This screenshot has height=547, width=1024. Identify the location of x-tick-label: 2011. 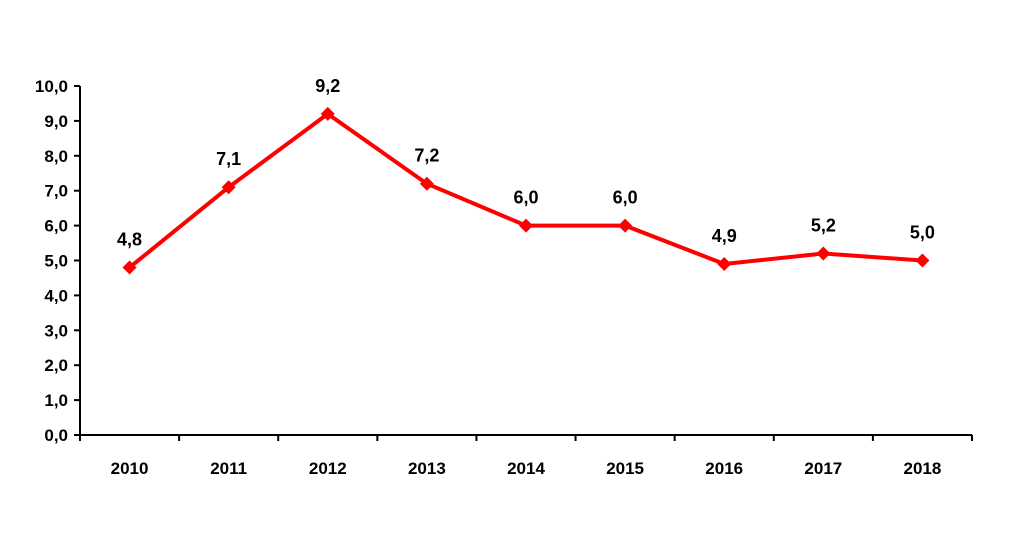
(228, 468).